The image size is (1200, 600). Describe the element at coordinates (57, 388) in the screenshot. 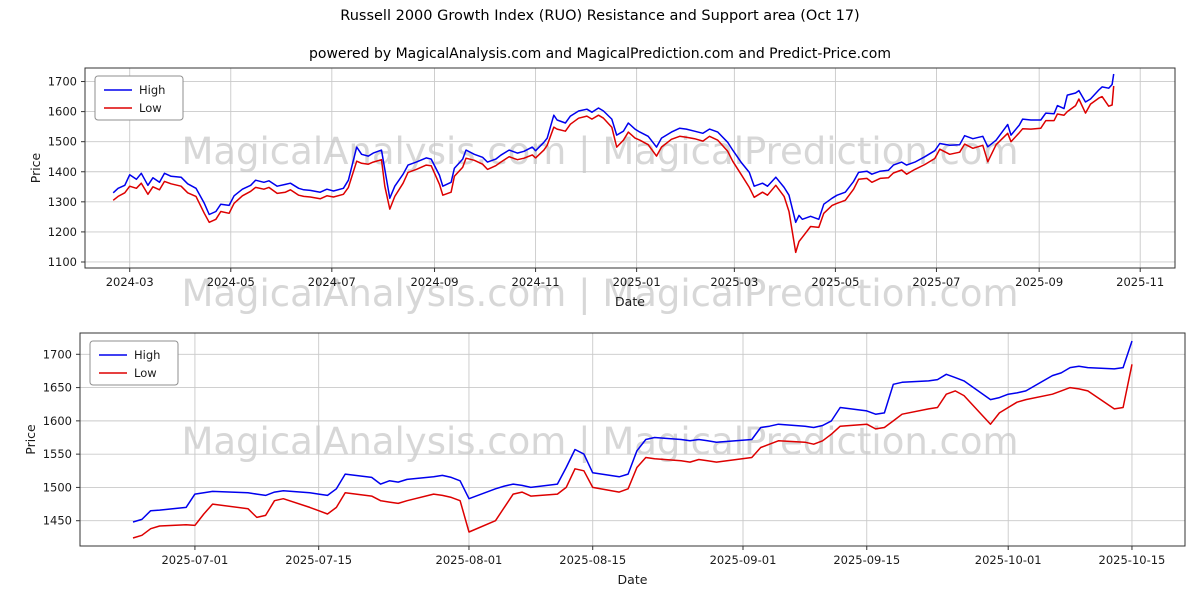

I see `y-tick-label: 1650` at that location.